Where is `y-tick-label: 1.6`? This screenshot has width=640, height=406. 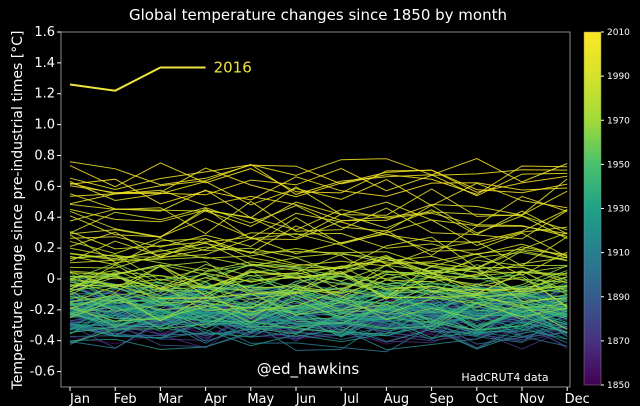
y-tick-label: 1.6 is located at coordinates (44, 32).